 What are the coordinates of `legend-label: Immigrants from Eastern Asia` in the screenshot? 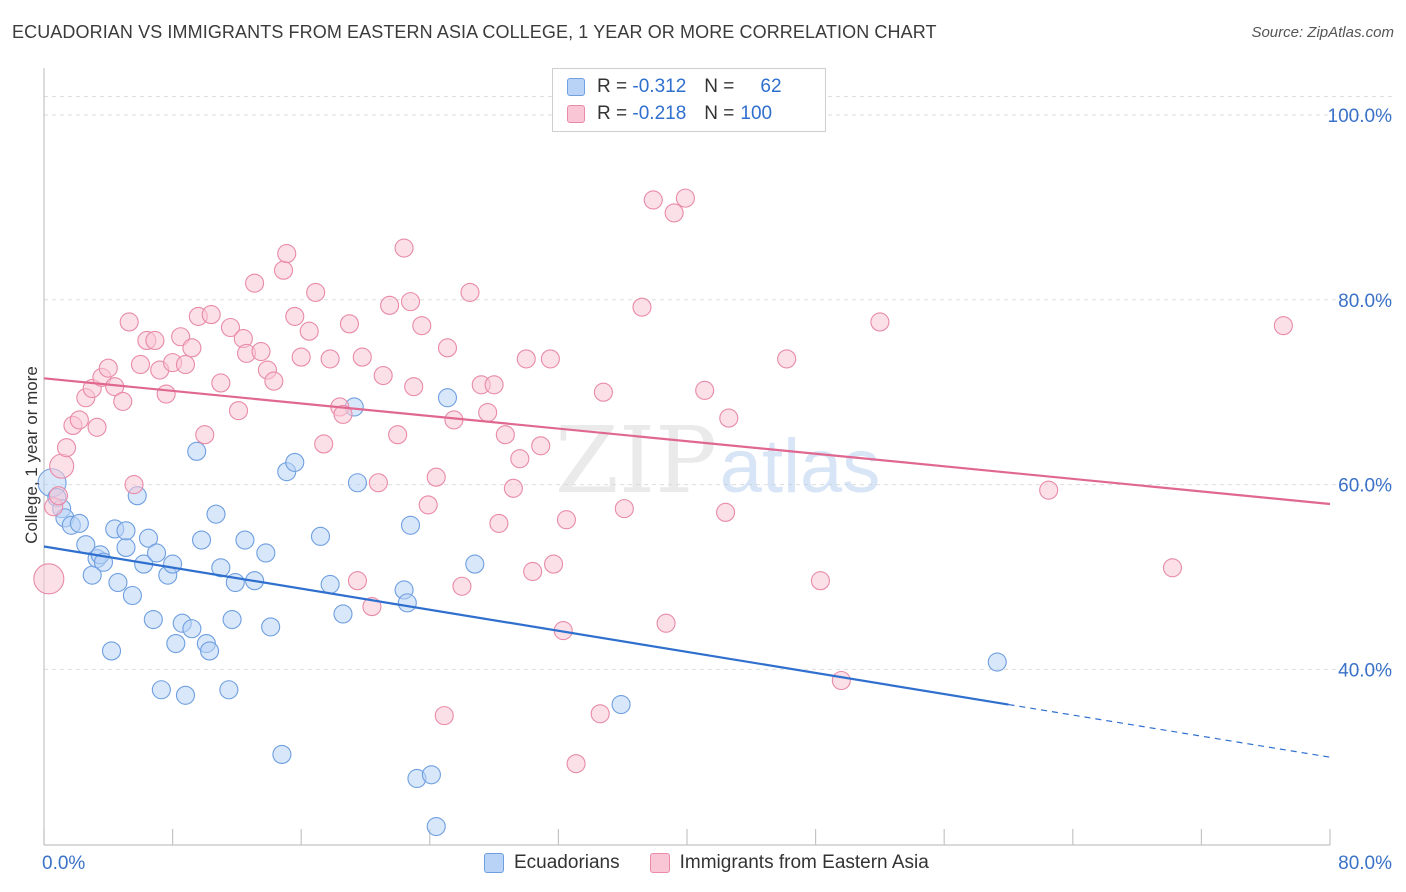 It's located at (804, 862).